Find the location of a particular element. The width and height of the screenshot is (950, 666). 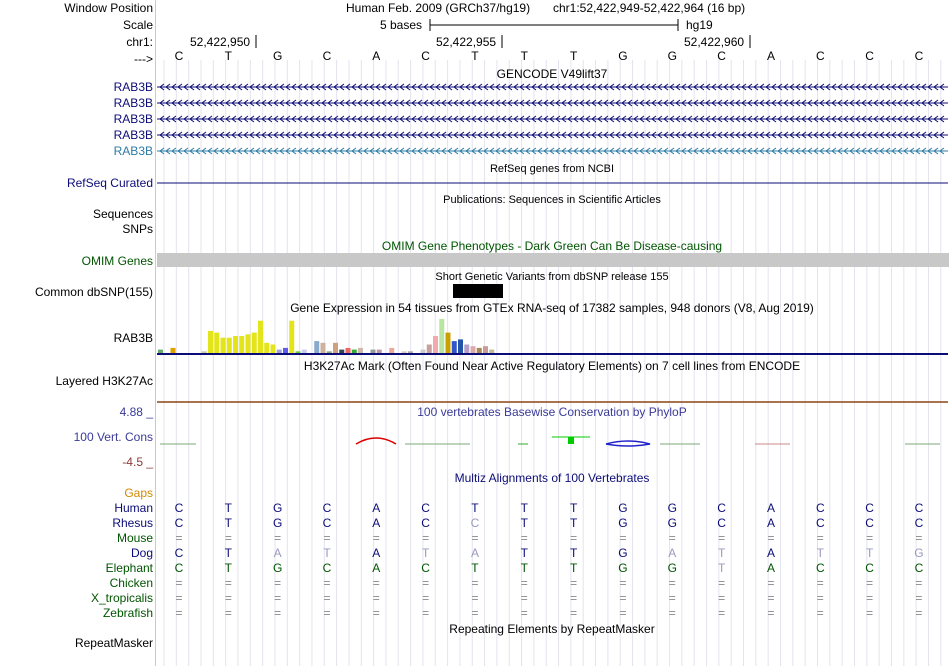

multiz-species-label: Gaps is located at coordinates (138, 493).